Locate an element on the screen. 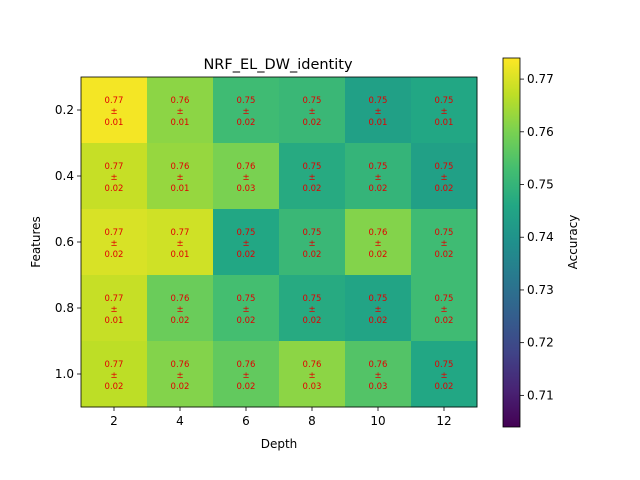 The height and width of the screenshot is (480, 640). colorbar-tick-label: 0.77 is located at coordinates (540, 79).